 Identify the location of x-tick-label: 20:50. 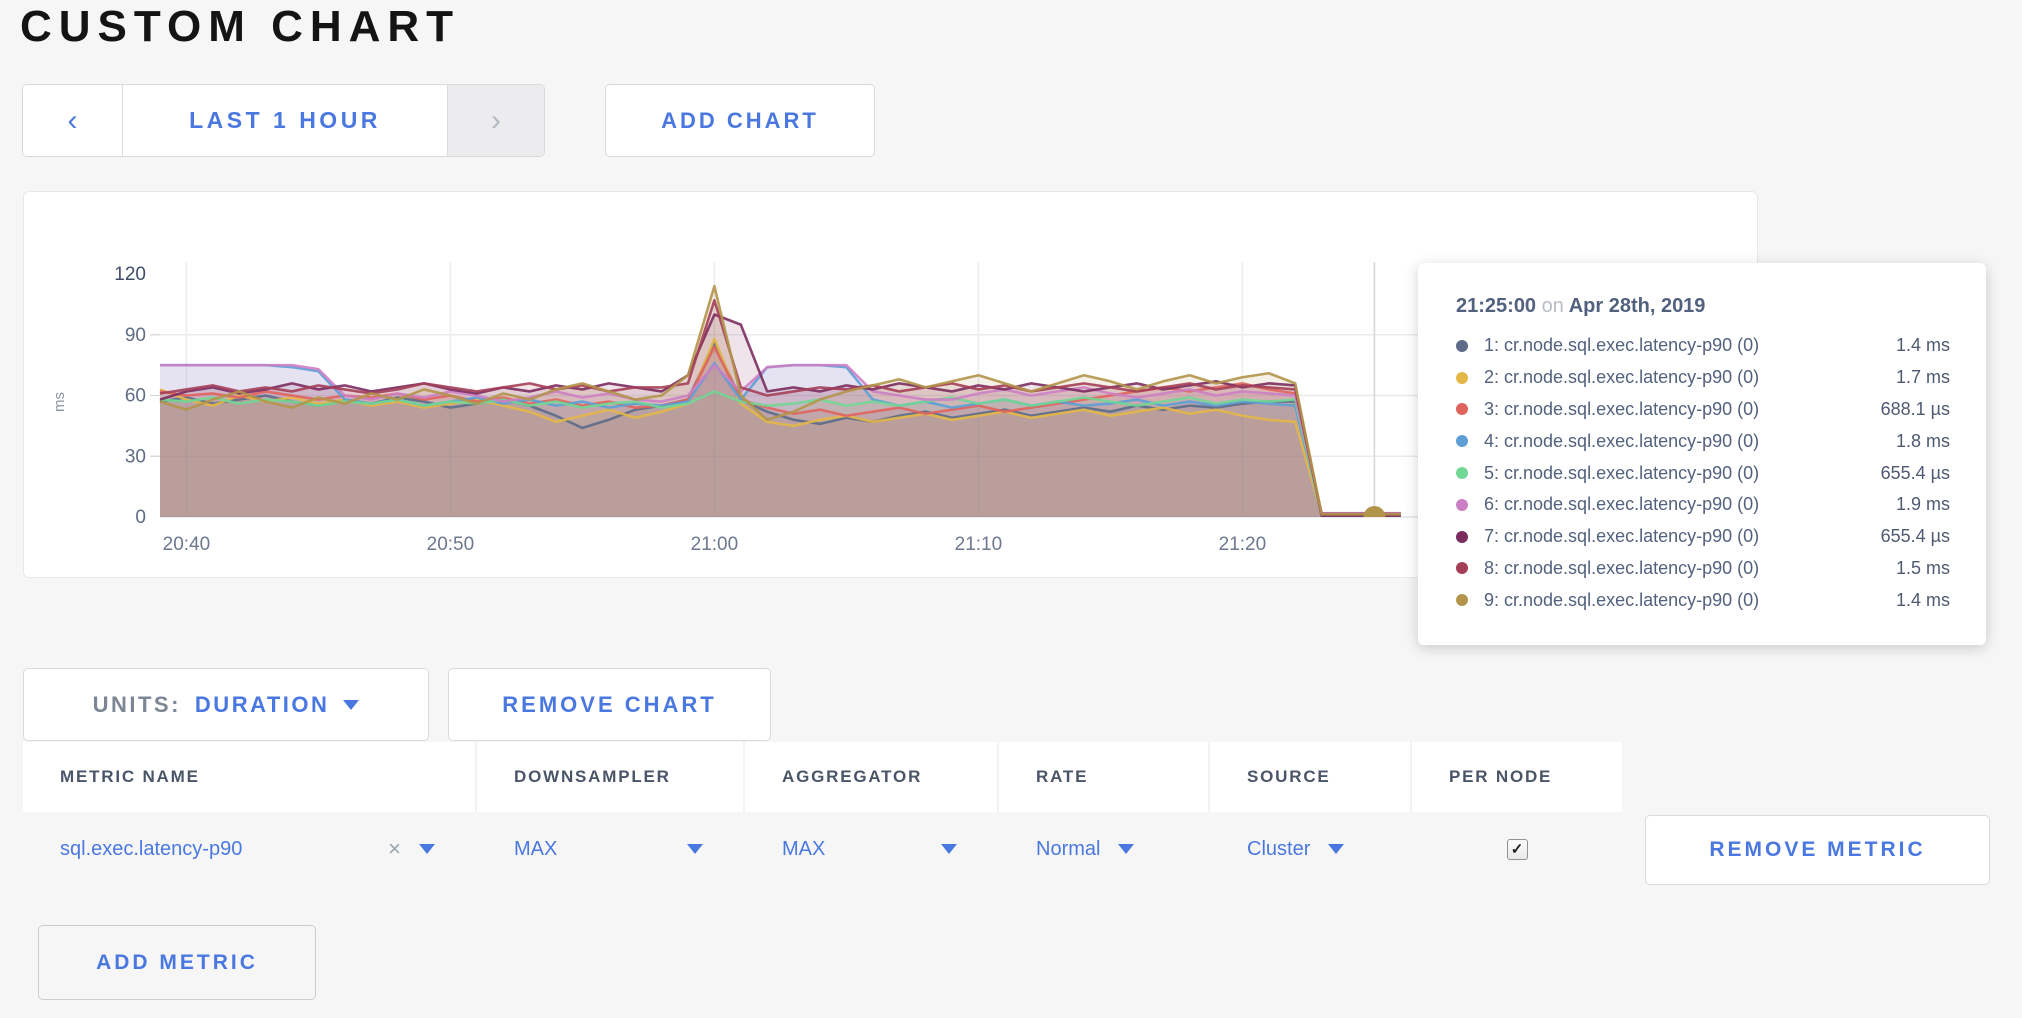
(451, 544).